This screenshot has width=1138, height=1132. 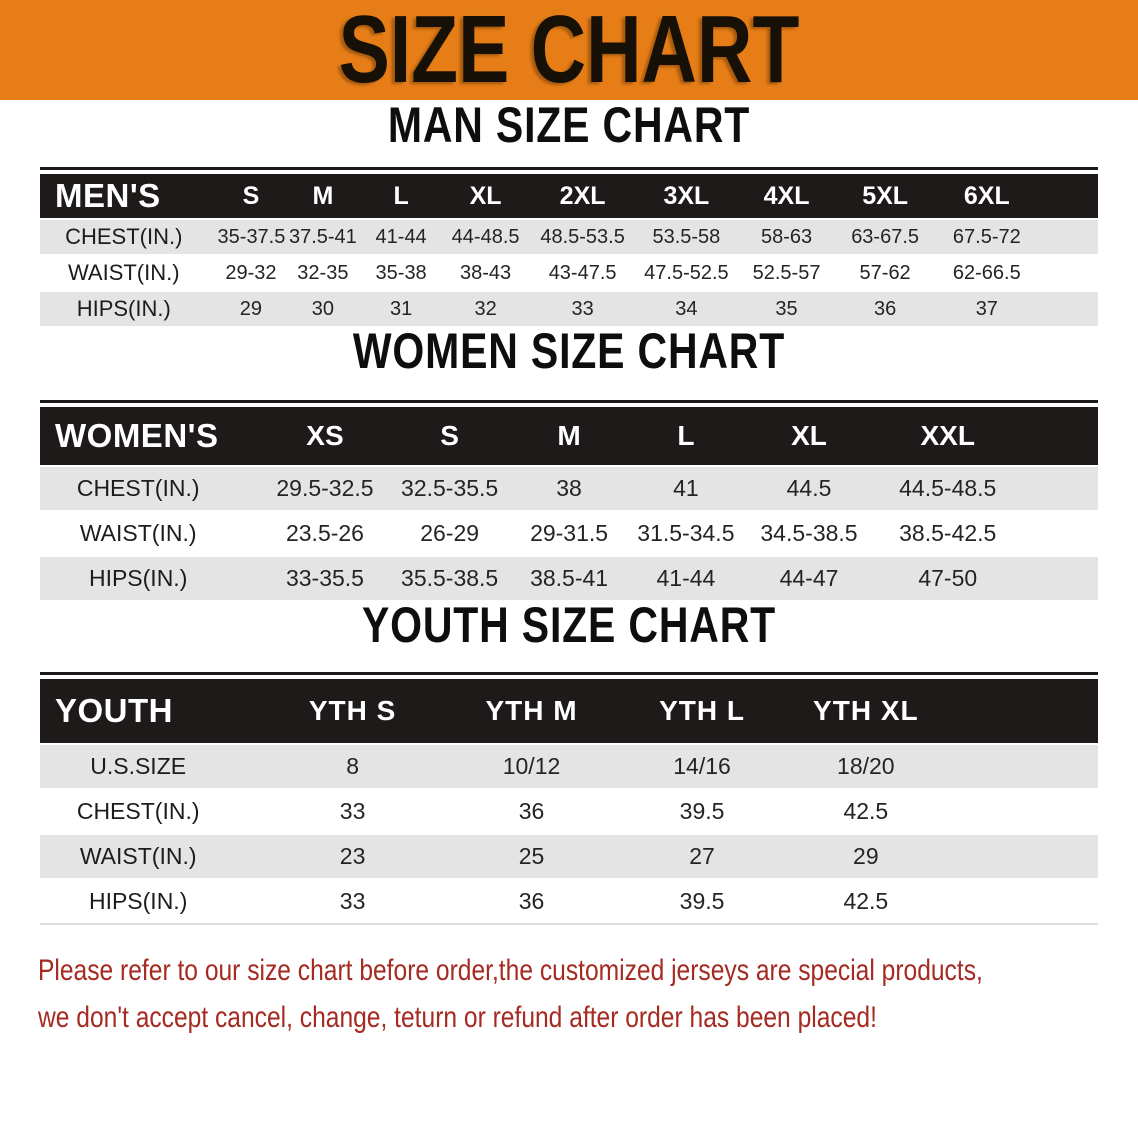 I want to click on row-label: CHEST(IN.), so click(x=129, y=236).